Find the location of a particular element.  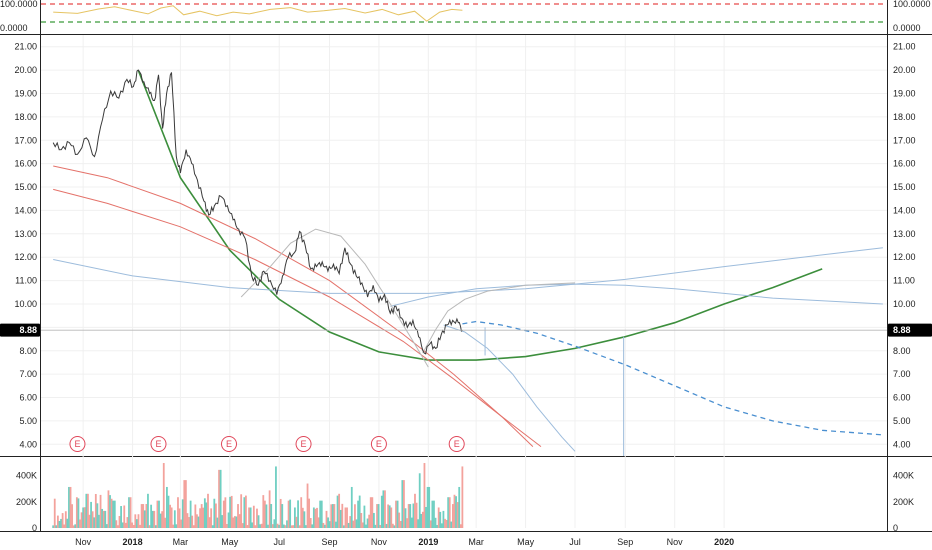

price-tick-label-left: 6.00 is located at coordinates (28, 398).